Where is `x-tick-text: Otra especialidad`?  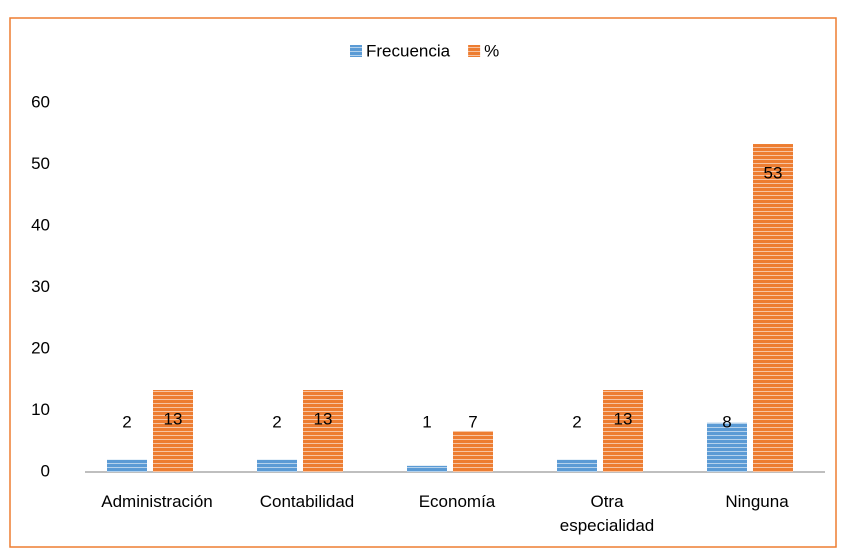 x-tick-text: Otra especialidad is located at coordinates (607, 513).